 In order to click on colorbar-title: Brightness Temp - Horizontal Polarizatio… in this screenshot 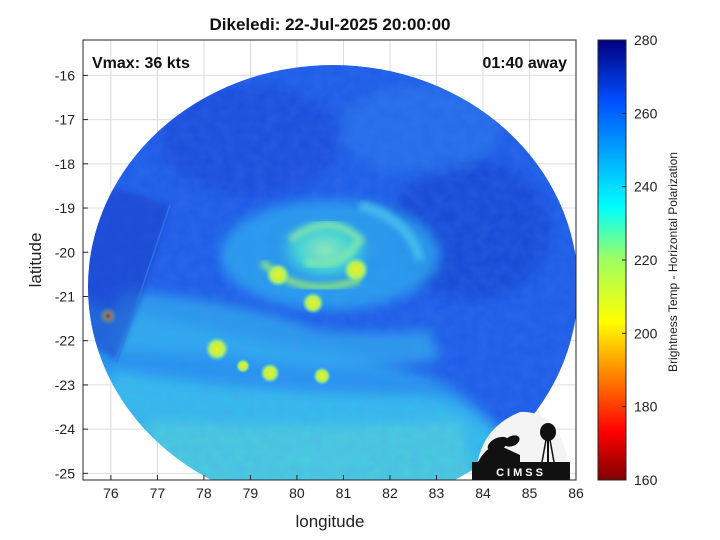, I will do `click(673, 262)`.